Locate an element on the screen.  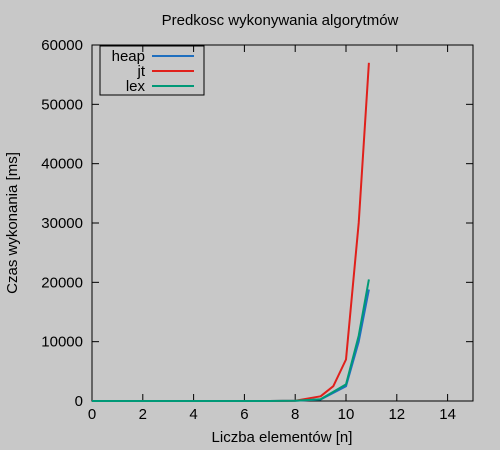
x-tick-label: 8 is located at coordinates (295, 414).